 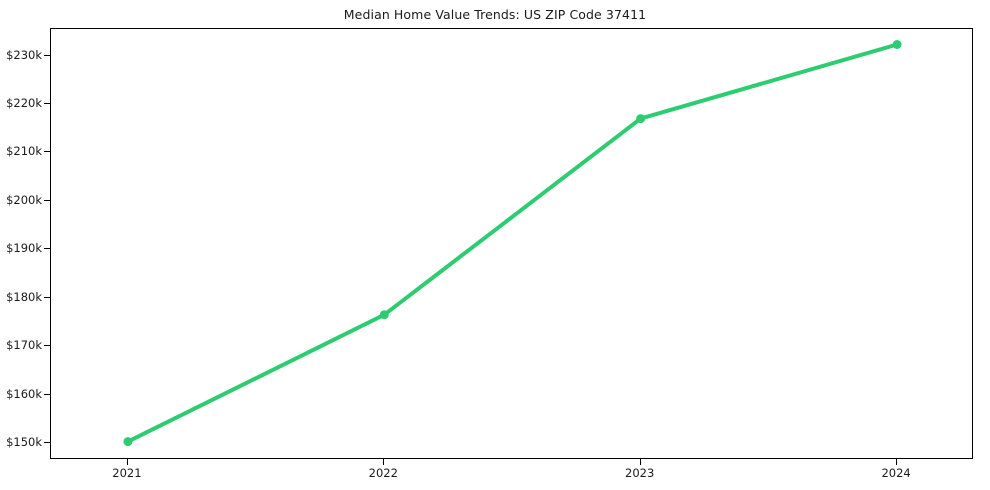 I want to click on y-axis-tick-label: $160k, so click(x=24, y=393).